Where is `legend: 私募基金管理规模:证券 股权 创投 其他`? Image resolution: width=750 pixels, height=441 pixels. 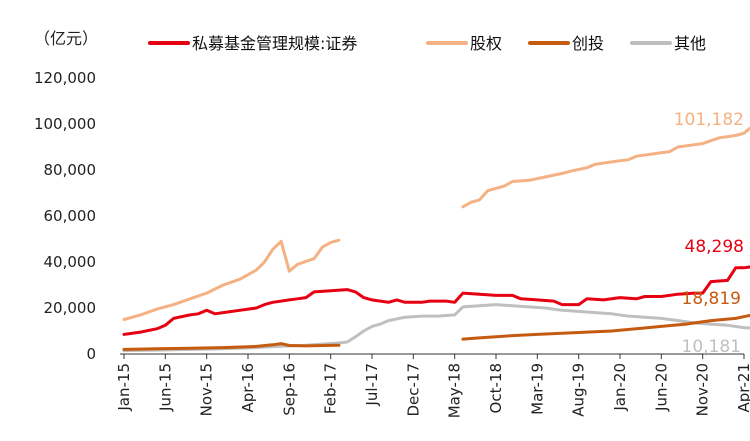
legend: 私募基金管理规模:证券 股权 创投 其他 is located at coordinates (427, 43).